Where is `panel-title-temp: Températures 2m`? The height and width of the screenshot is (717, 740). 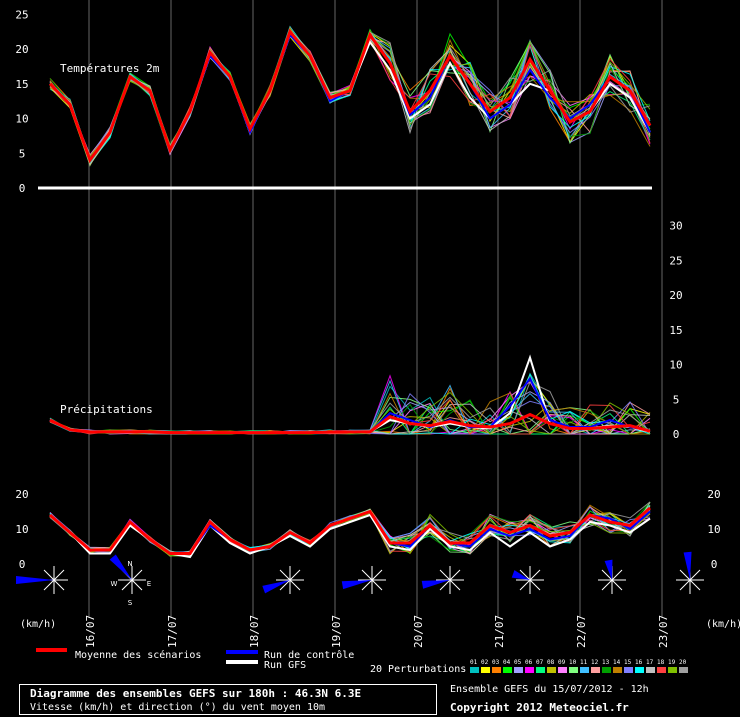
panel-title-temp: Températures 2m is located at coordinates (110, 68).